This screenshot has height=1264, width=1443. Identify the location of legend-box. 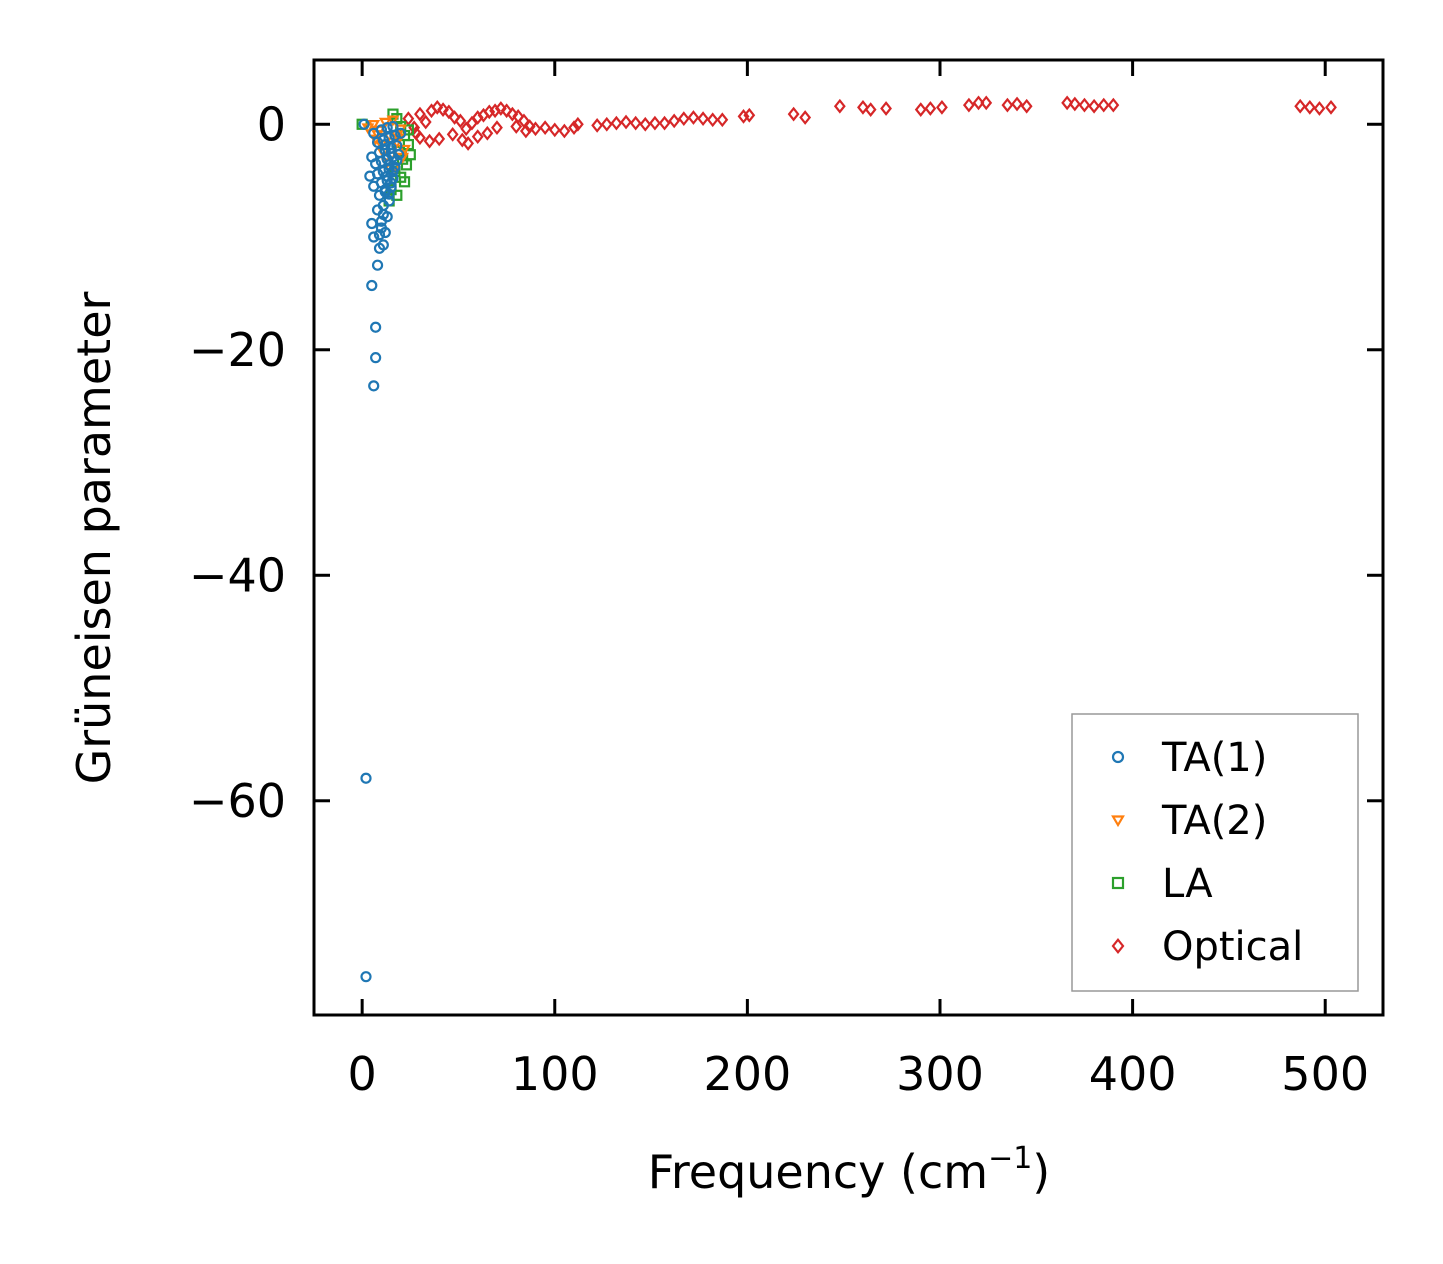
(1215, 852).